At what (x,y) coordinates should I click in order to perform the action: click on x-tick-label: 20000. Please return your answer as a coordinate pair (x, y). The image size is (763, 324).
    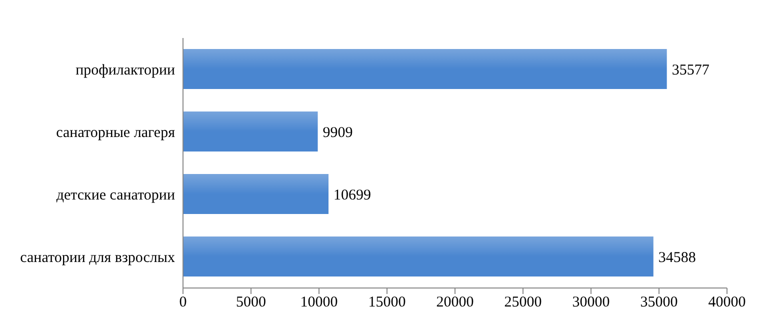
    Looking at the image, I should click on (455, 302).